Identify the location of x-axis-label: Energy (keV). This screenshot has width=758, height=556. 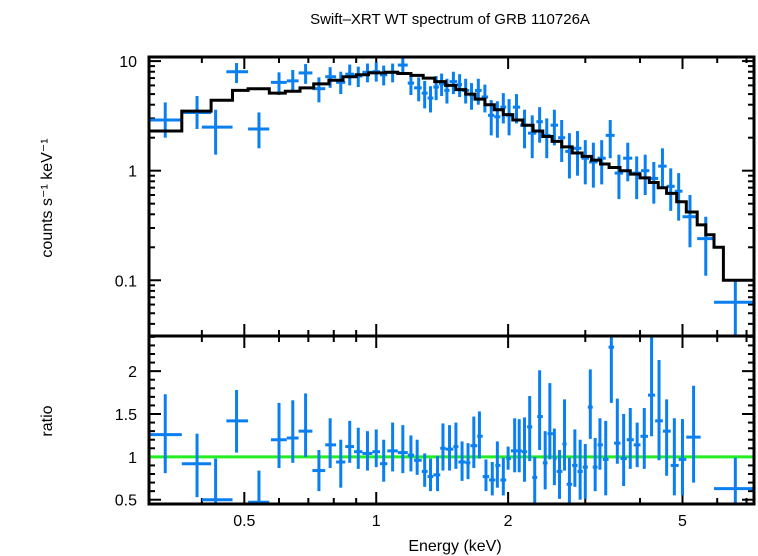
(454, 546).